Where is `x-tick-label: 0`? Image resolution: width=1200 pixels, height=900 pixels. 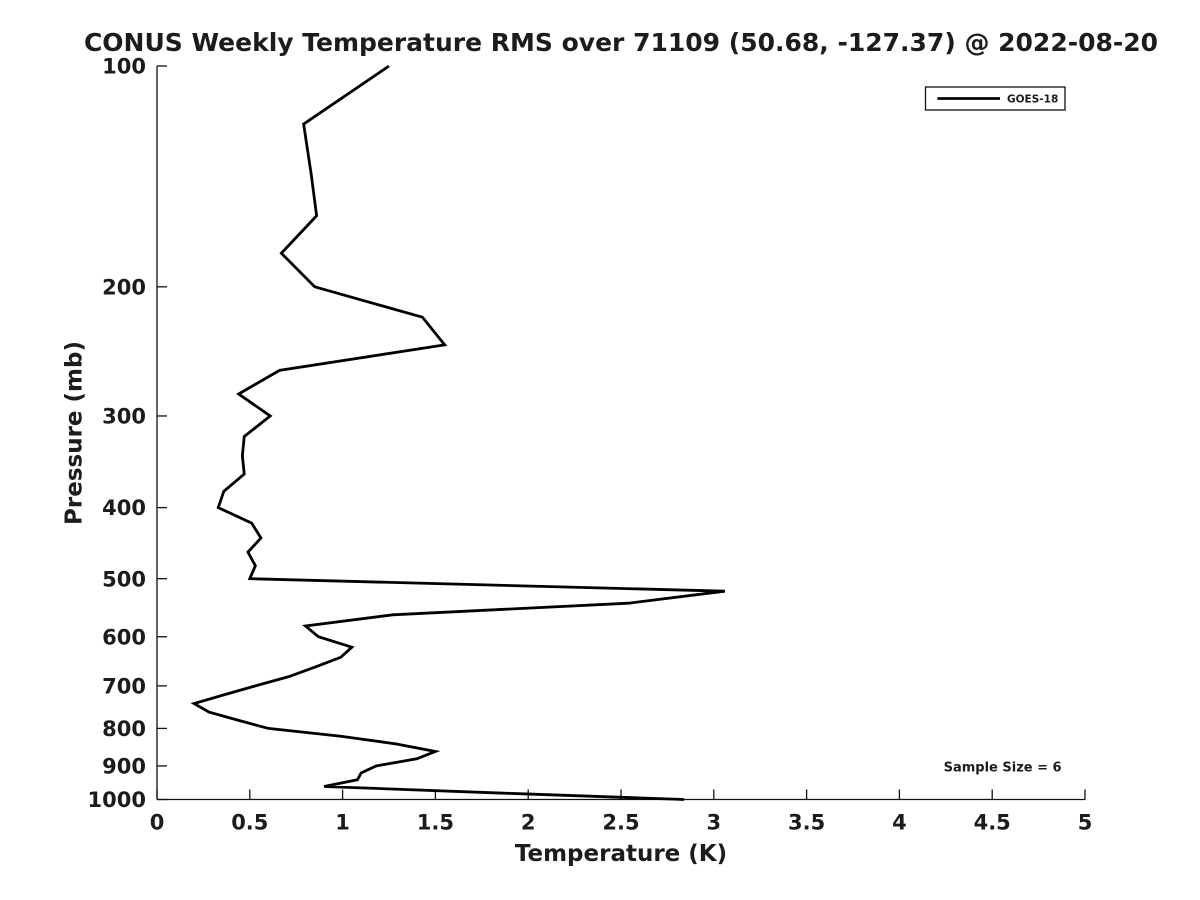
x-tick-label: 0 is located at coordinates (157, 823).